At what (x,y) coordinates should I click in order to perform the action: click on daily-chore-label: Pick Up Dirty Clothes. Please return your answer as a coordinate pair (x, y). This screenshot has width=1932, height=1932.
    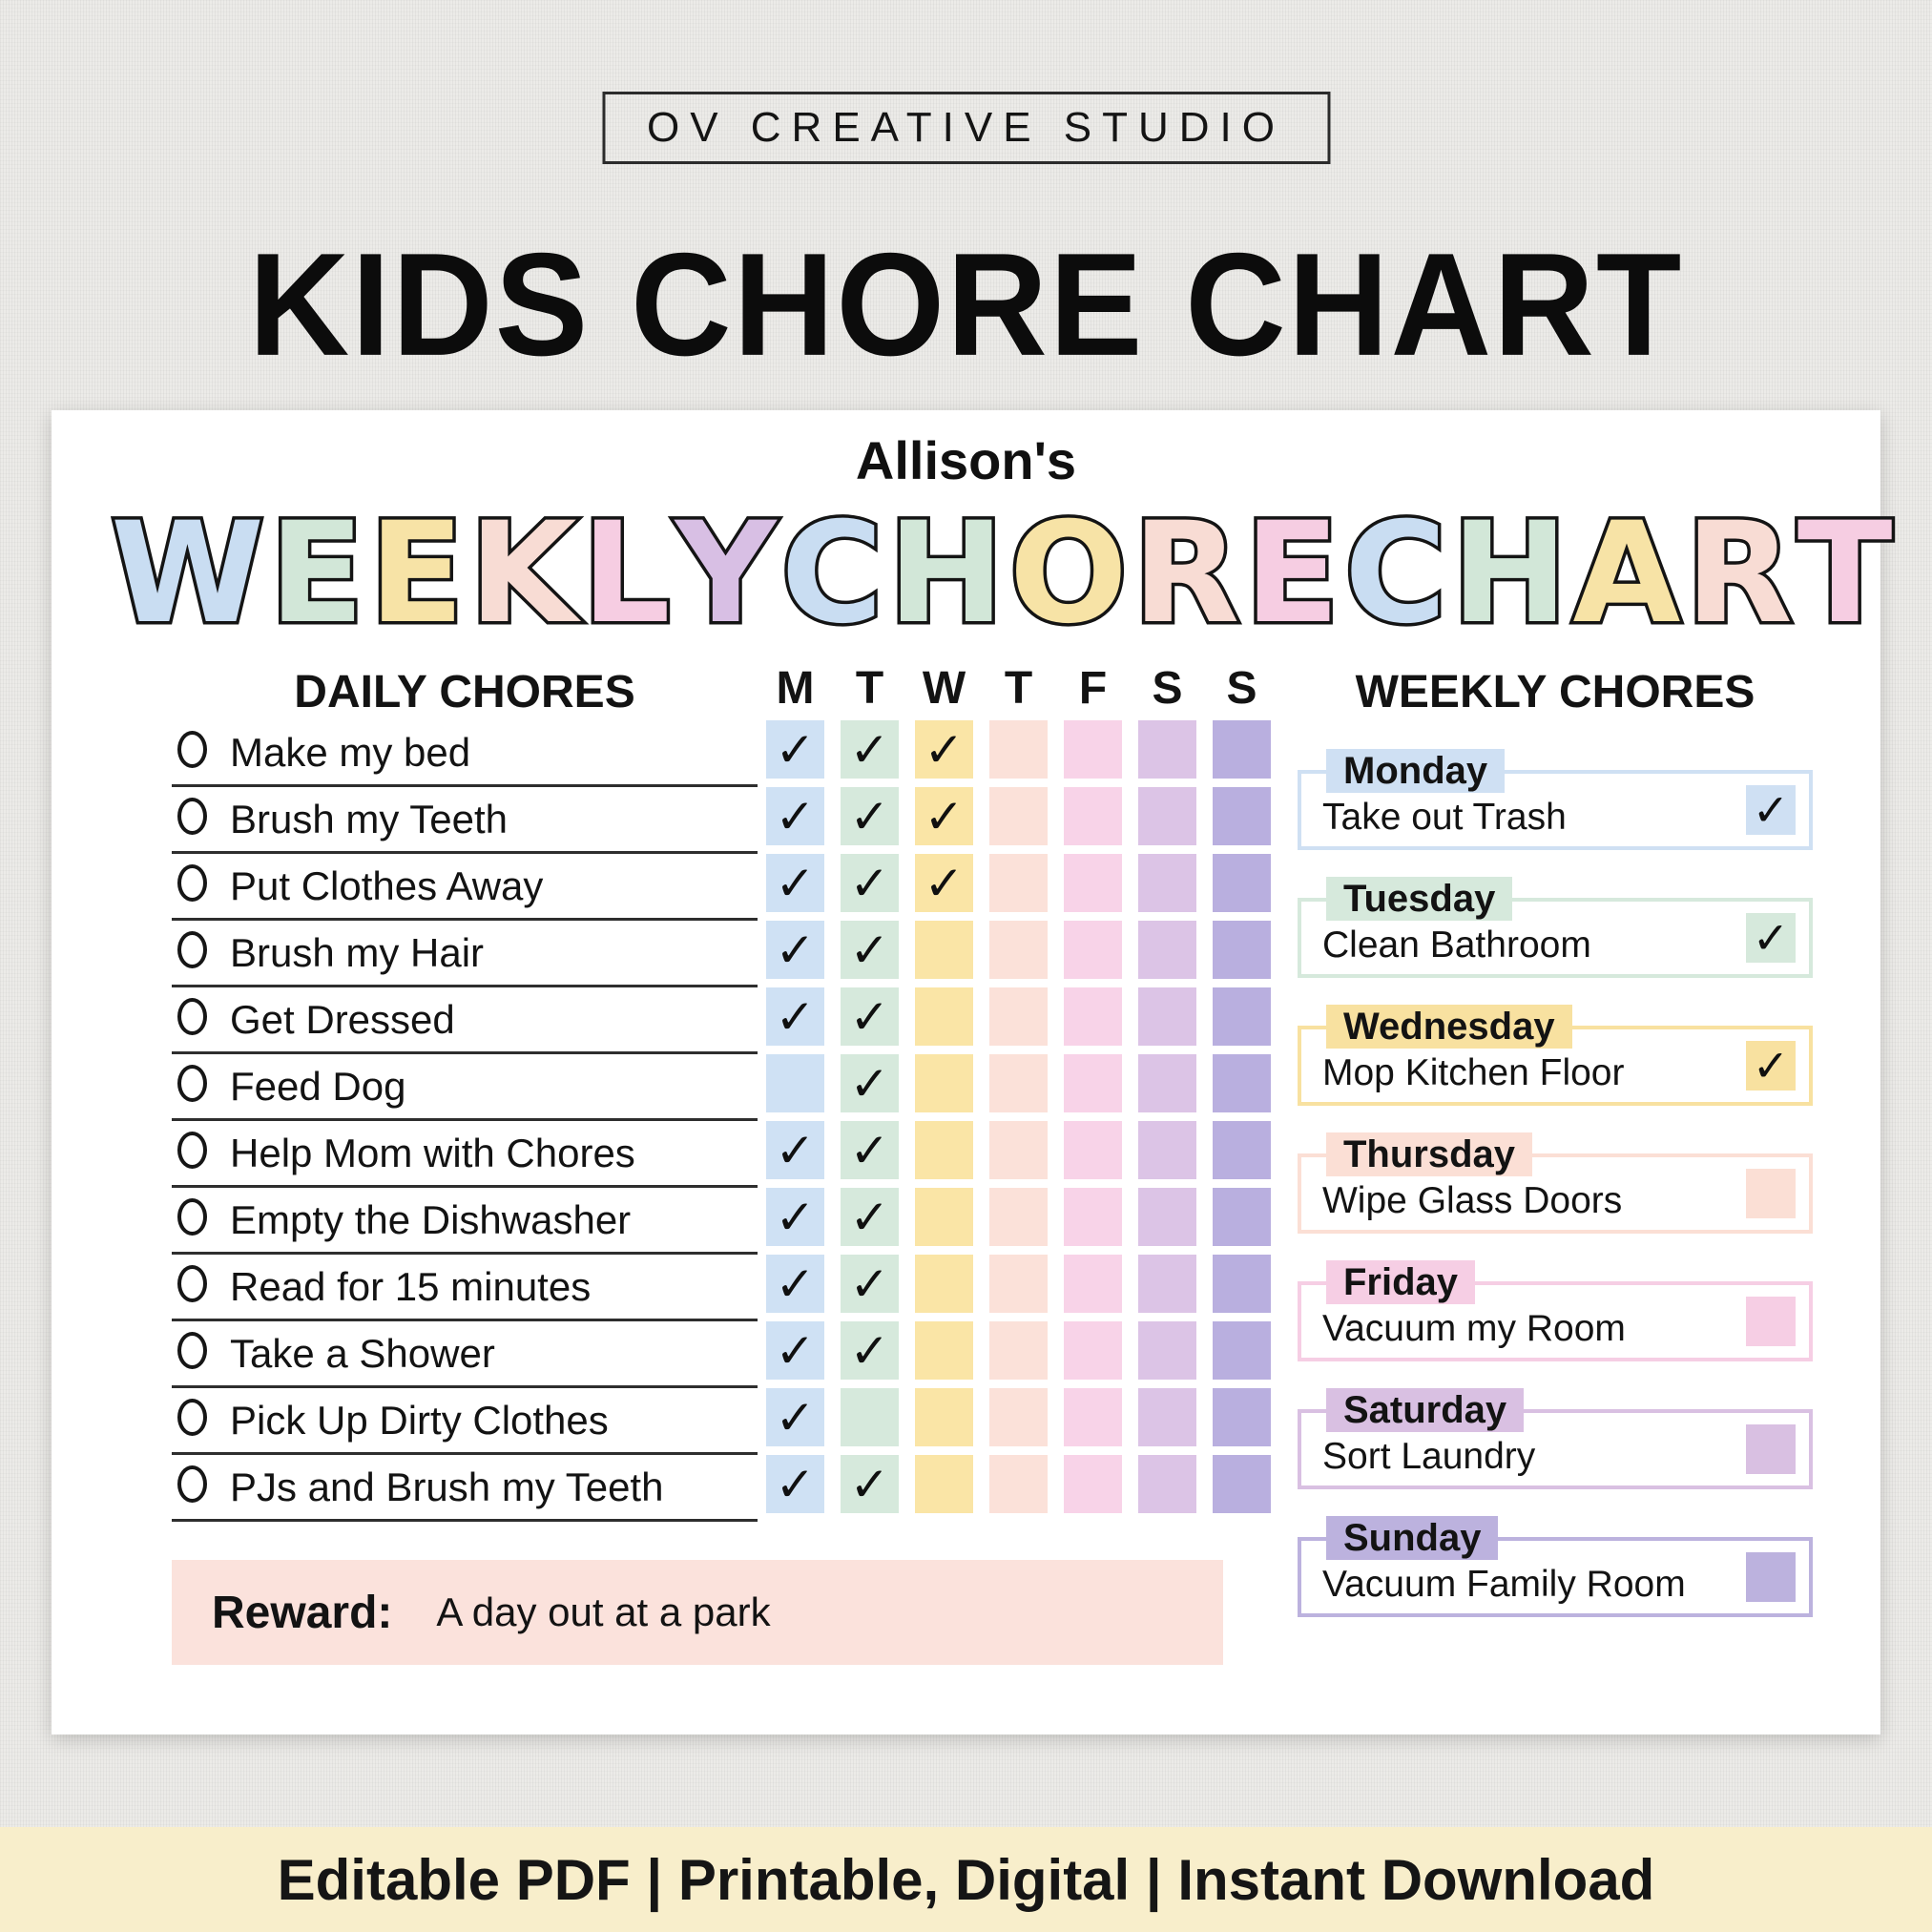
    Looking at the image, I should click on (419, 1420).